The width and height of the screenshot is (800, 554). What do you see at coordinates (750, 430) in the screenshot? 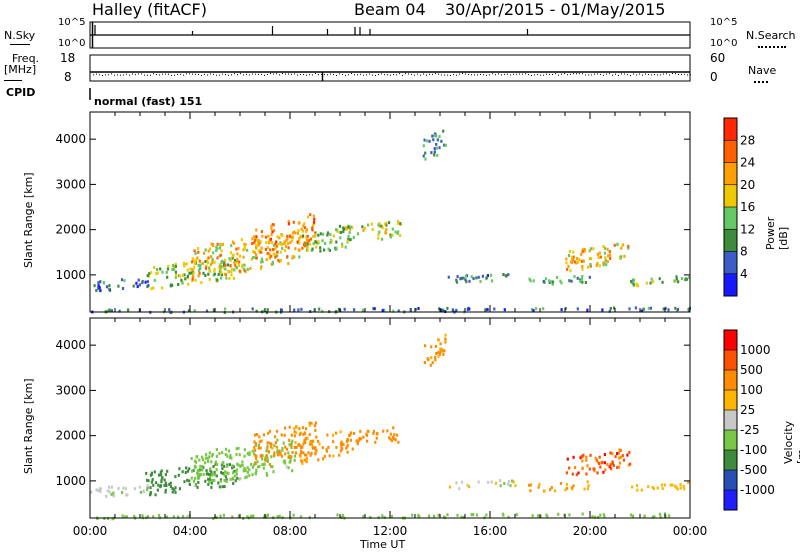
I see `velocity-colorbar-tick-label: -25` at bounding box center [750, 430].